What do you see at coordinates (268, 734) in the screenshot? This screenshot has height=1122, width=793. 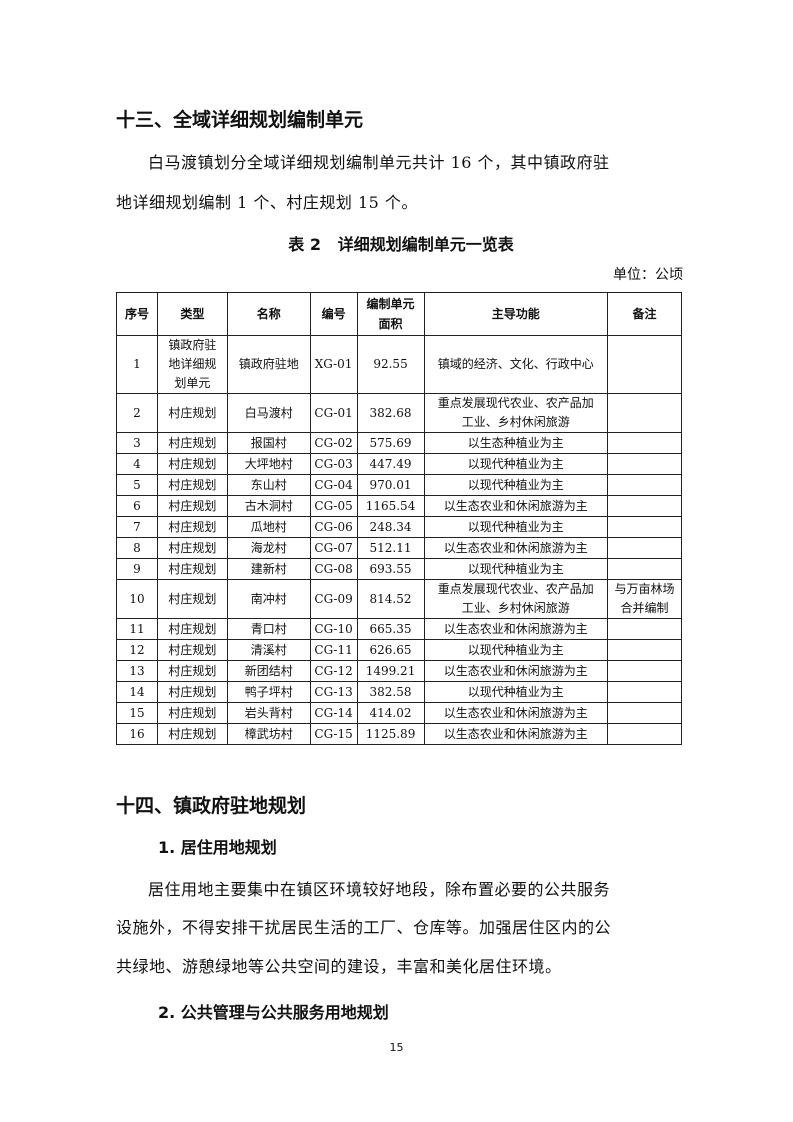 I see `table-cell: 樟武坊村` at bounding box center [268, 734].